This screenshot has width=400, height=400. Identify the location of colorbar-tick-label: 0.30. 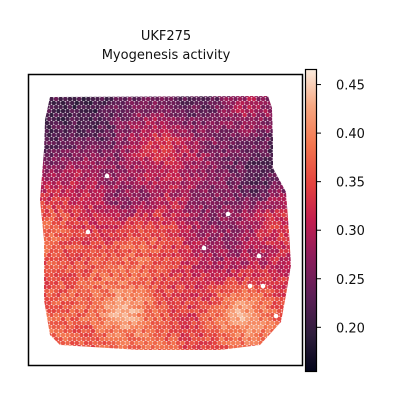
(350, 231).